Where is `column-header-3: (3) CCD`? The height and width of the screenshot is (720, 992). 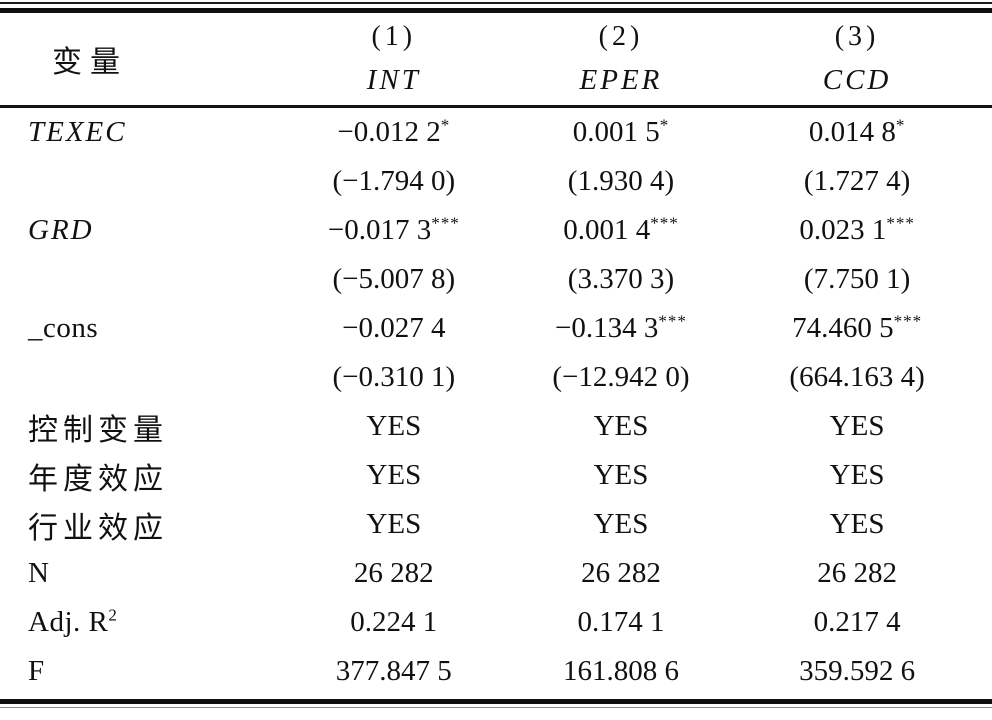
column-header-3: (3) CCD is located at coordinates (857, 60).